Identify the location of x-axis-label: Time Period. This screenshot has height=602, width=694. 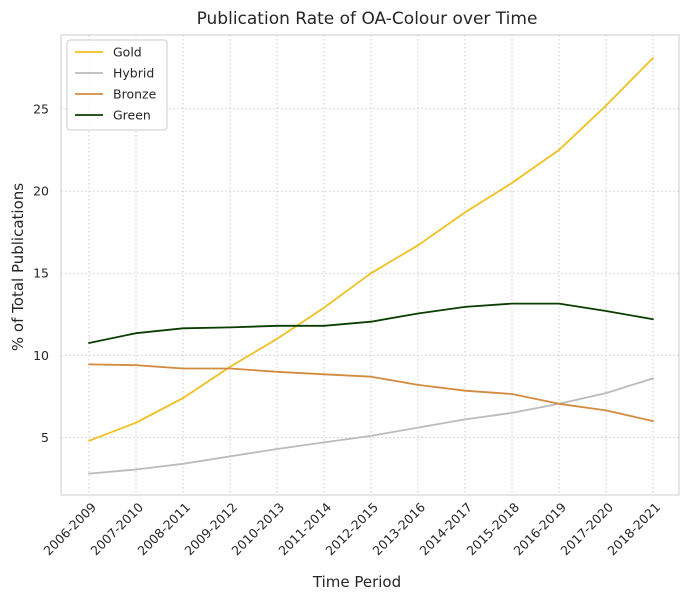
(356, 582).